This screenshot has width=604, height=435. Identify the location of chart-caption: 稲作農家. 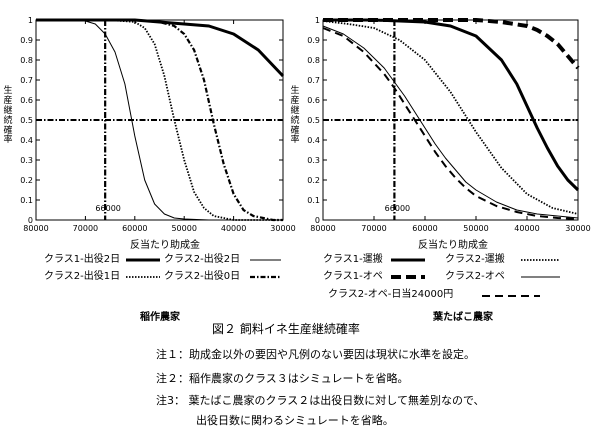
(160, 317).